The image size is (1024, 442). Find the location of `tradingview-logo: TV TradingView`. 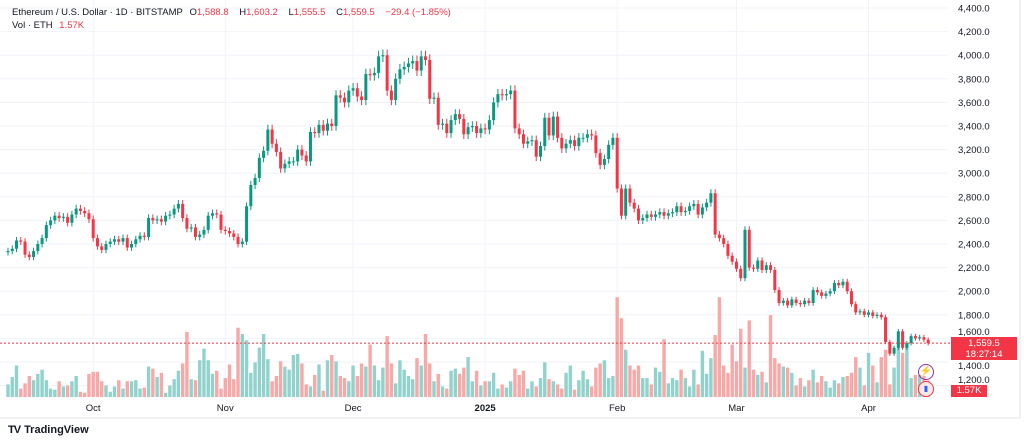

tradingview-logo: TV TradingView is located at coordinates (48, 430).